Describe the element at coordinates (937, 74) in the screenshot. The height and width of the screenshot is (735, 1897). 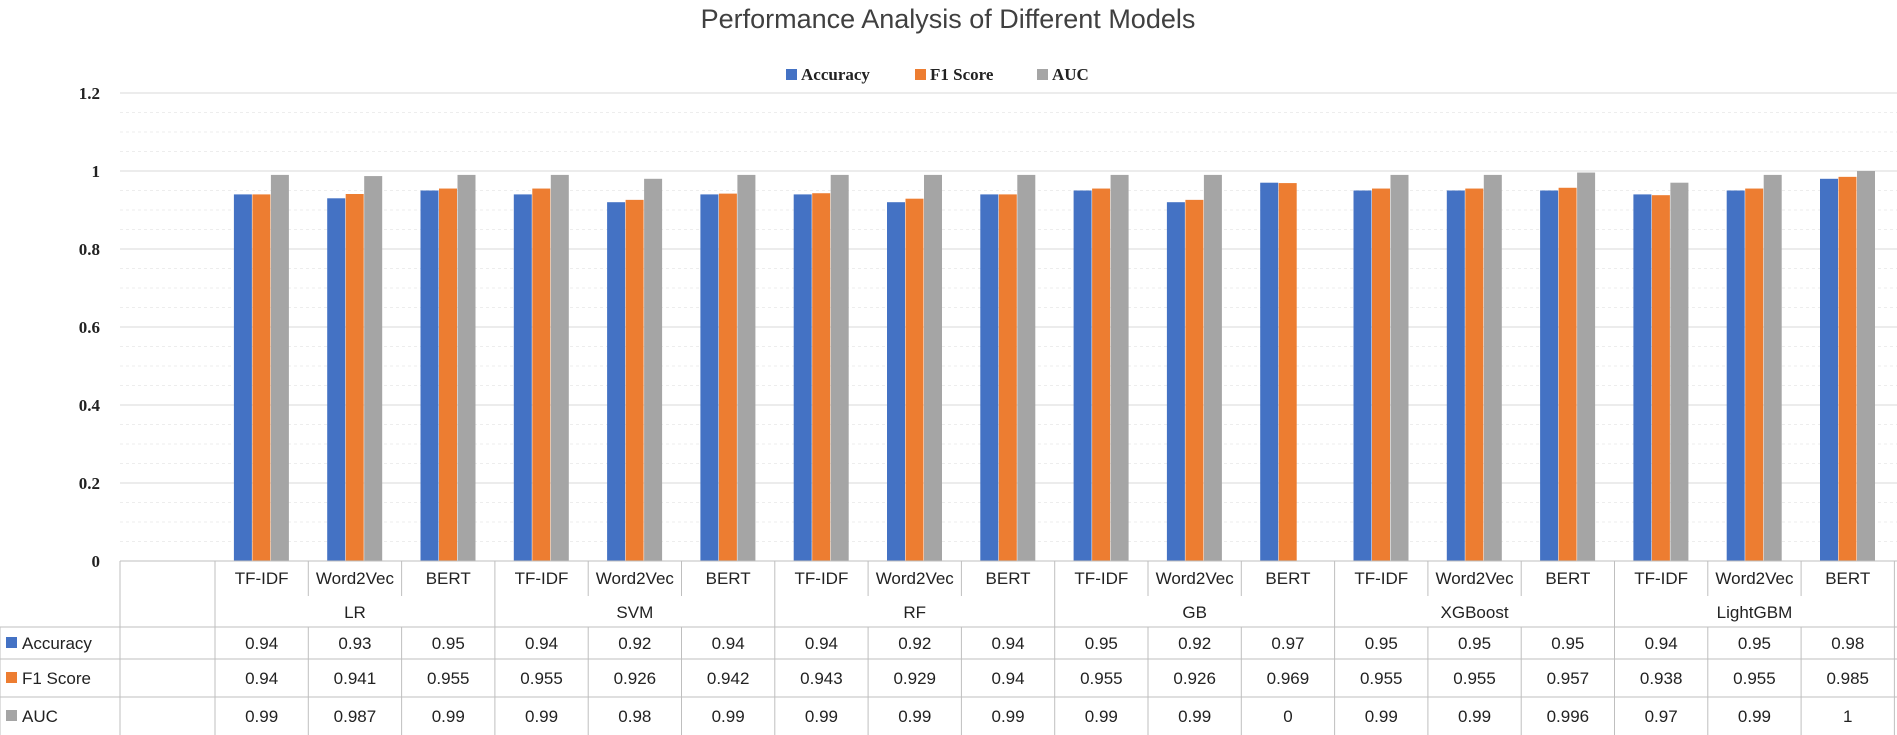
I see `legend: Accuracy F1 Score AUC` at that location.